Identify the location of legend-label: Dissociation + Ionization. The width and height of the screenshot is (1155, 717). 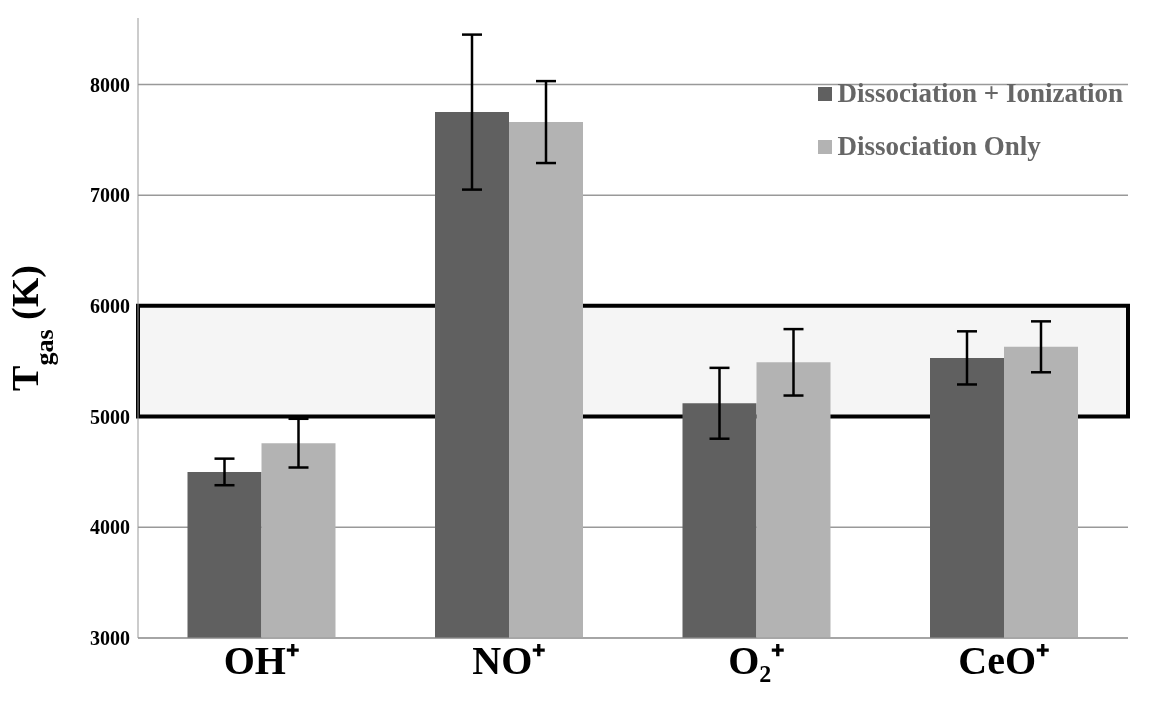
(980, 93).